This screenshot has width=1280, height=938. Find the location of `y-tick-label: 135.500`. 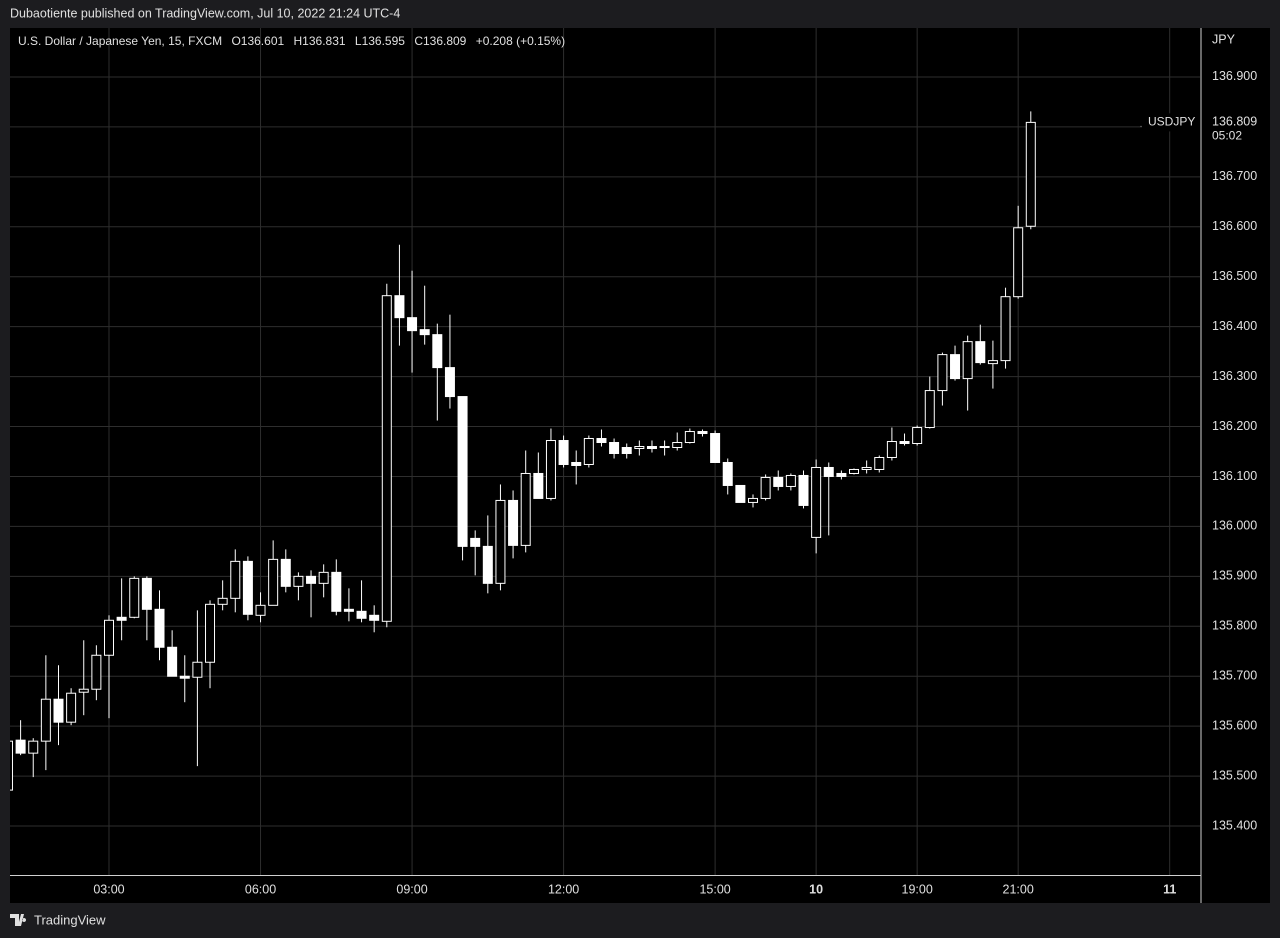

y-tick-label: 135.500 is located at coordinates (1234, 775).